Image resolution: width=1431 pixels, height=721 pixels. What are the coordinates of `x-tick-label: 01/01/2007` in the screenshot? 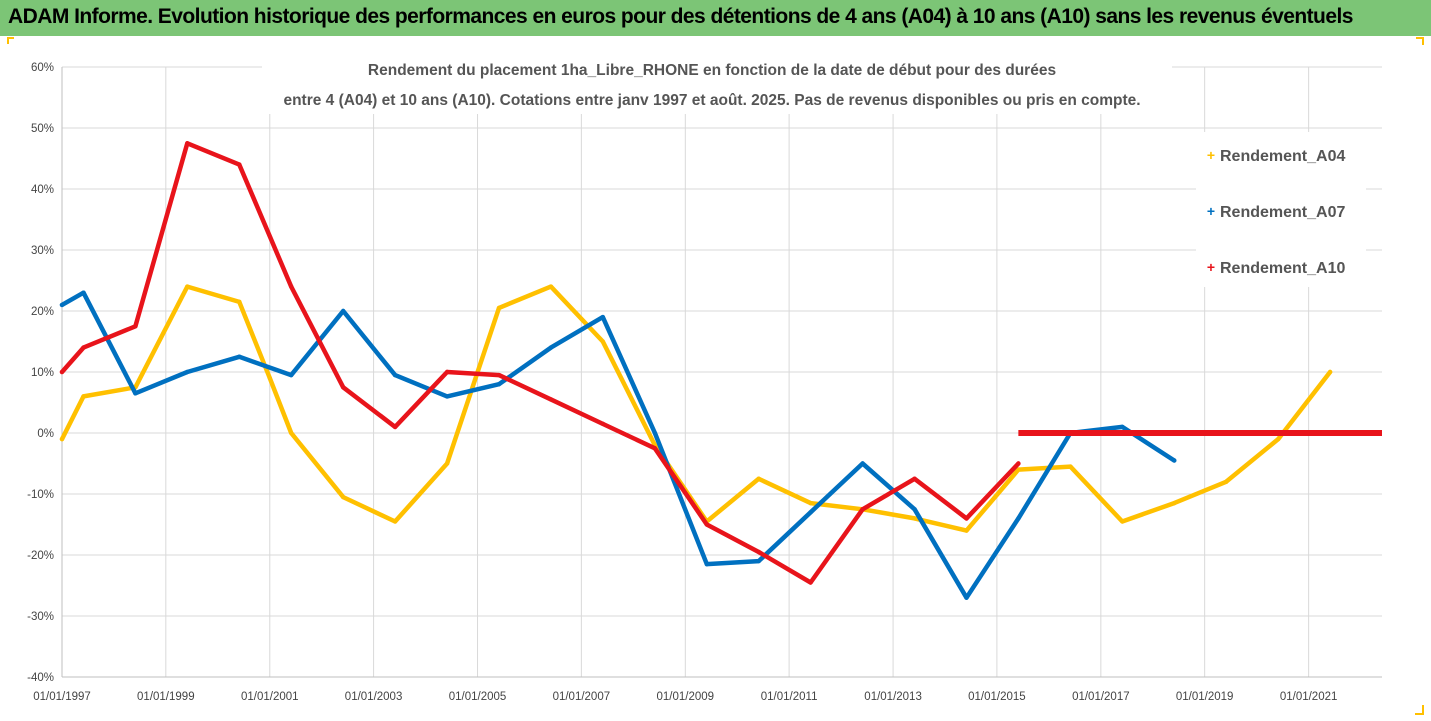 It's located at (582, 697).